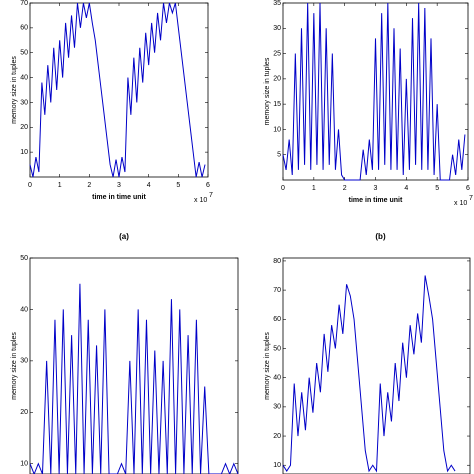 The image size is (474, 474). What do you see at coordinates (124, 236) in the screenshot?
I see `panel-label: (a)` at bounding box center [124, 236].